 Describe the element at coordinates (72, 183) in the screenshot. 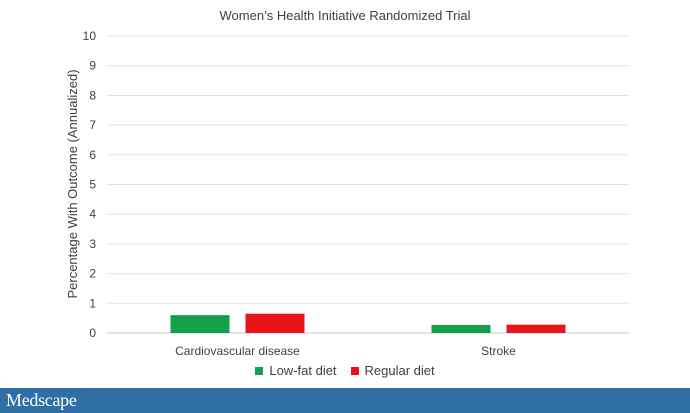

I see `y-axis-label: Percentage With Outcome (Annualized)` at that location.